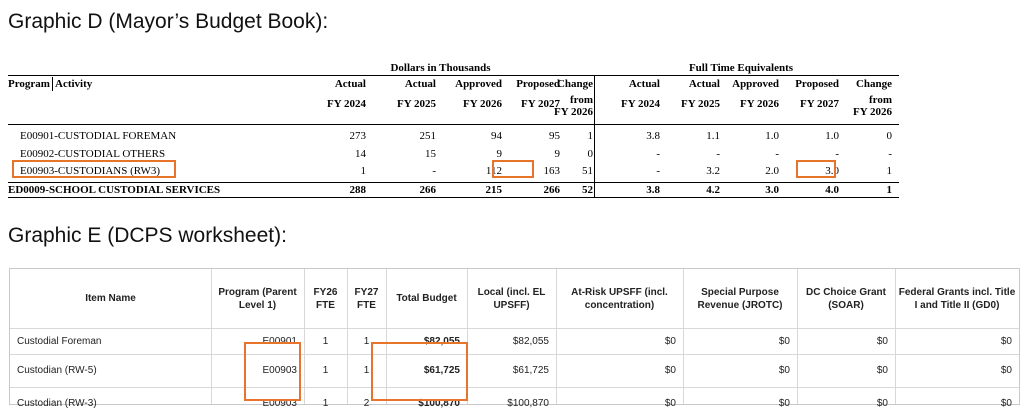 This screenshot has width=1024, height=420. What do you see at coordinates (90, 171) in the screenshot?
I see `row-name: E00903-CUSTODIANS (RW3)` at bounding box center [90, 171].